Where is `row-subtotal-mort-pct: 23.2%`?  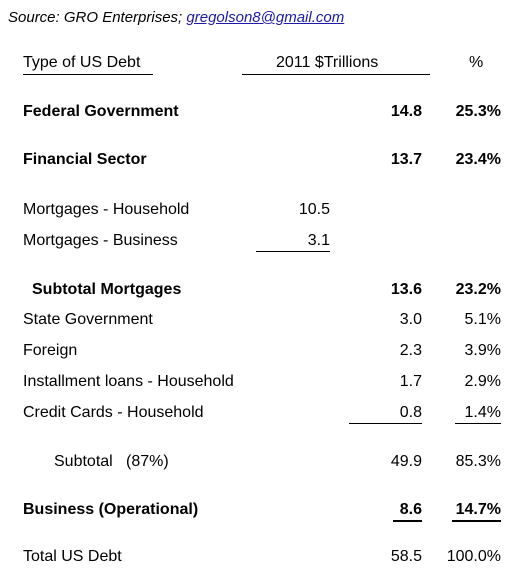
row-subtotal-mort-pct: 23.2% is located at coordinates (478, 289).